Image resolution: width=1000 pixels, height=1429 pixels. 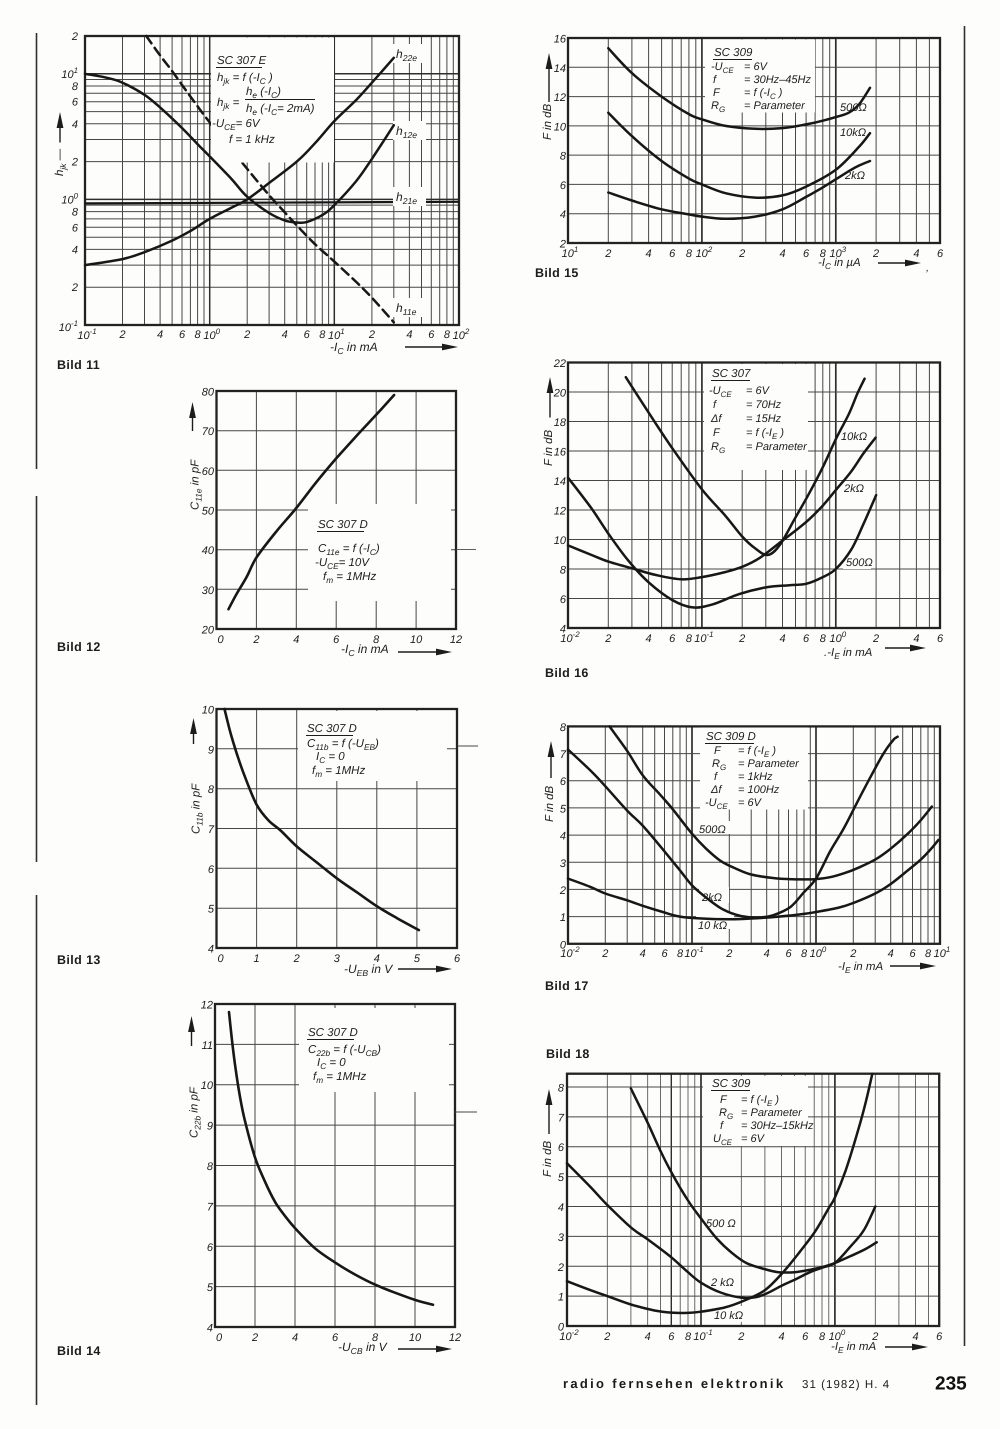 What do you see at coordinates (839, 264) in the screenshot?
I see `svg-text: -IC​ in µA` at bounding box center [839, 264].